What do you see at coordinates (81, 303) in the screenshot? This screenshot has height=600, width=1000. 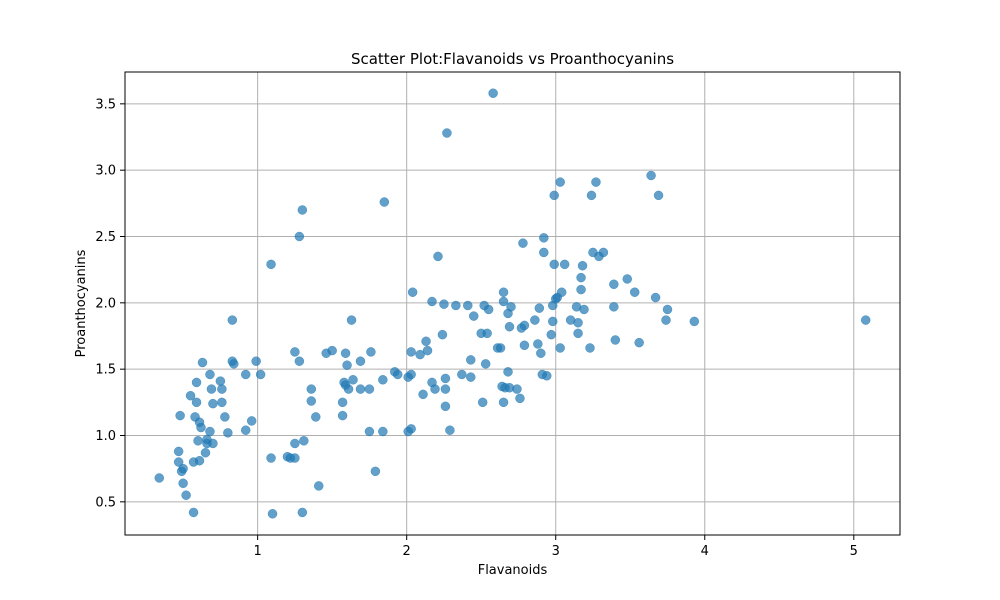 I see `y-axis-label: Proanthocyanins` at bounding box center [81, 303].